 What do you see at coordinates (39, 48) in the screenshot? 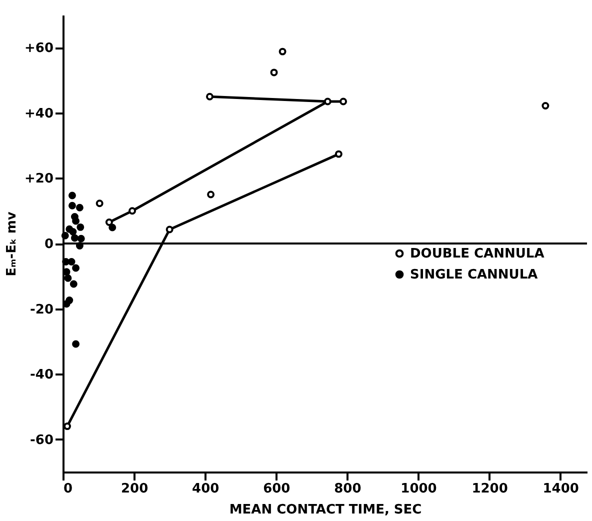
I see `y-tick-label: +60` at bounding box center [39, 48].